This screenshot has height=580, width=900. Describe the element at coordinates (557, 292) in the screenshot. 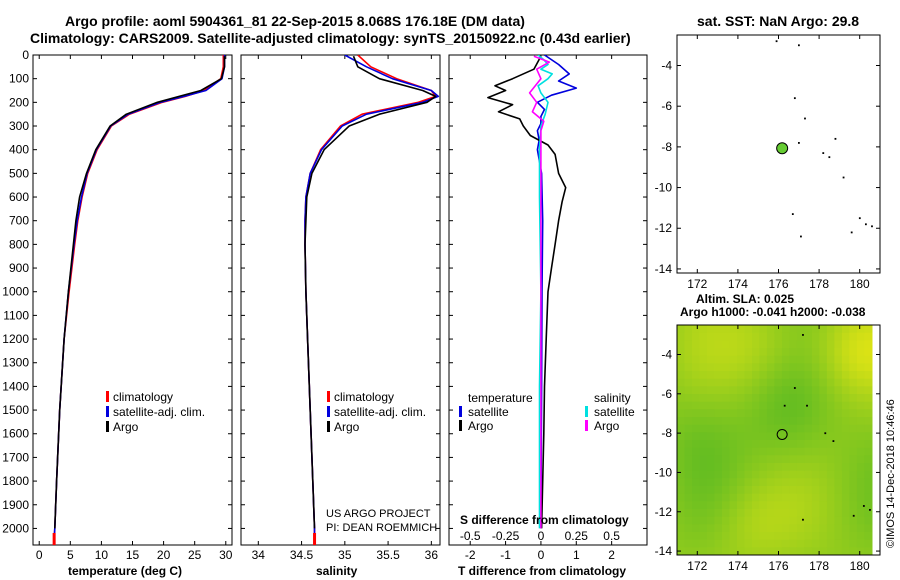

I see `series-t-satellite` at that location.